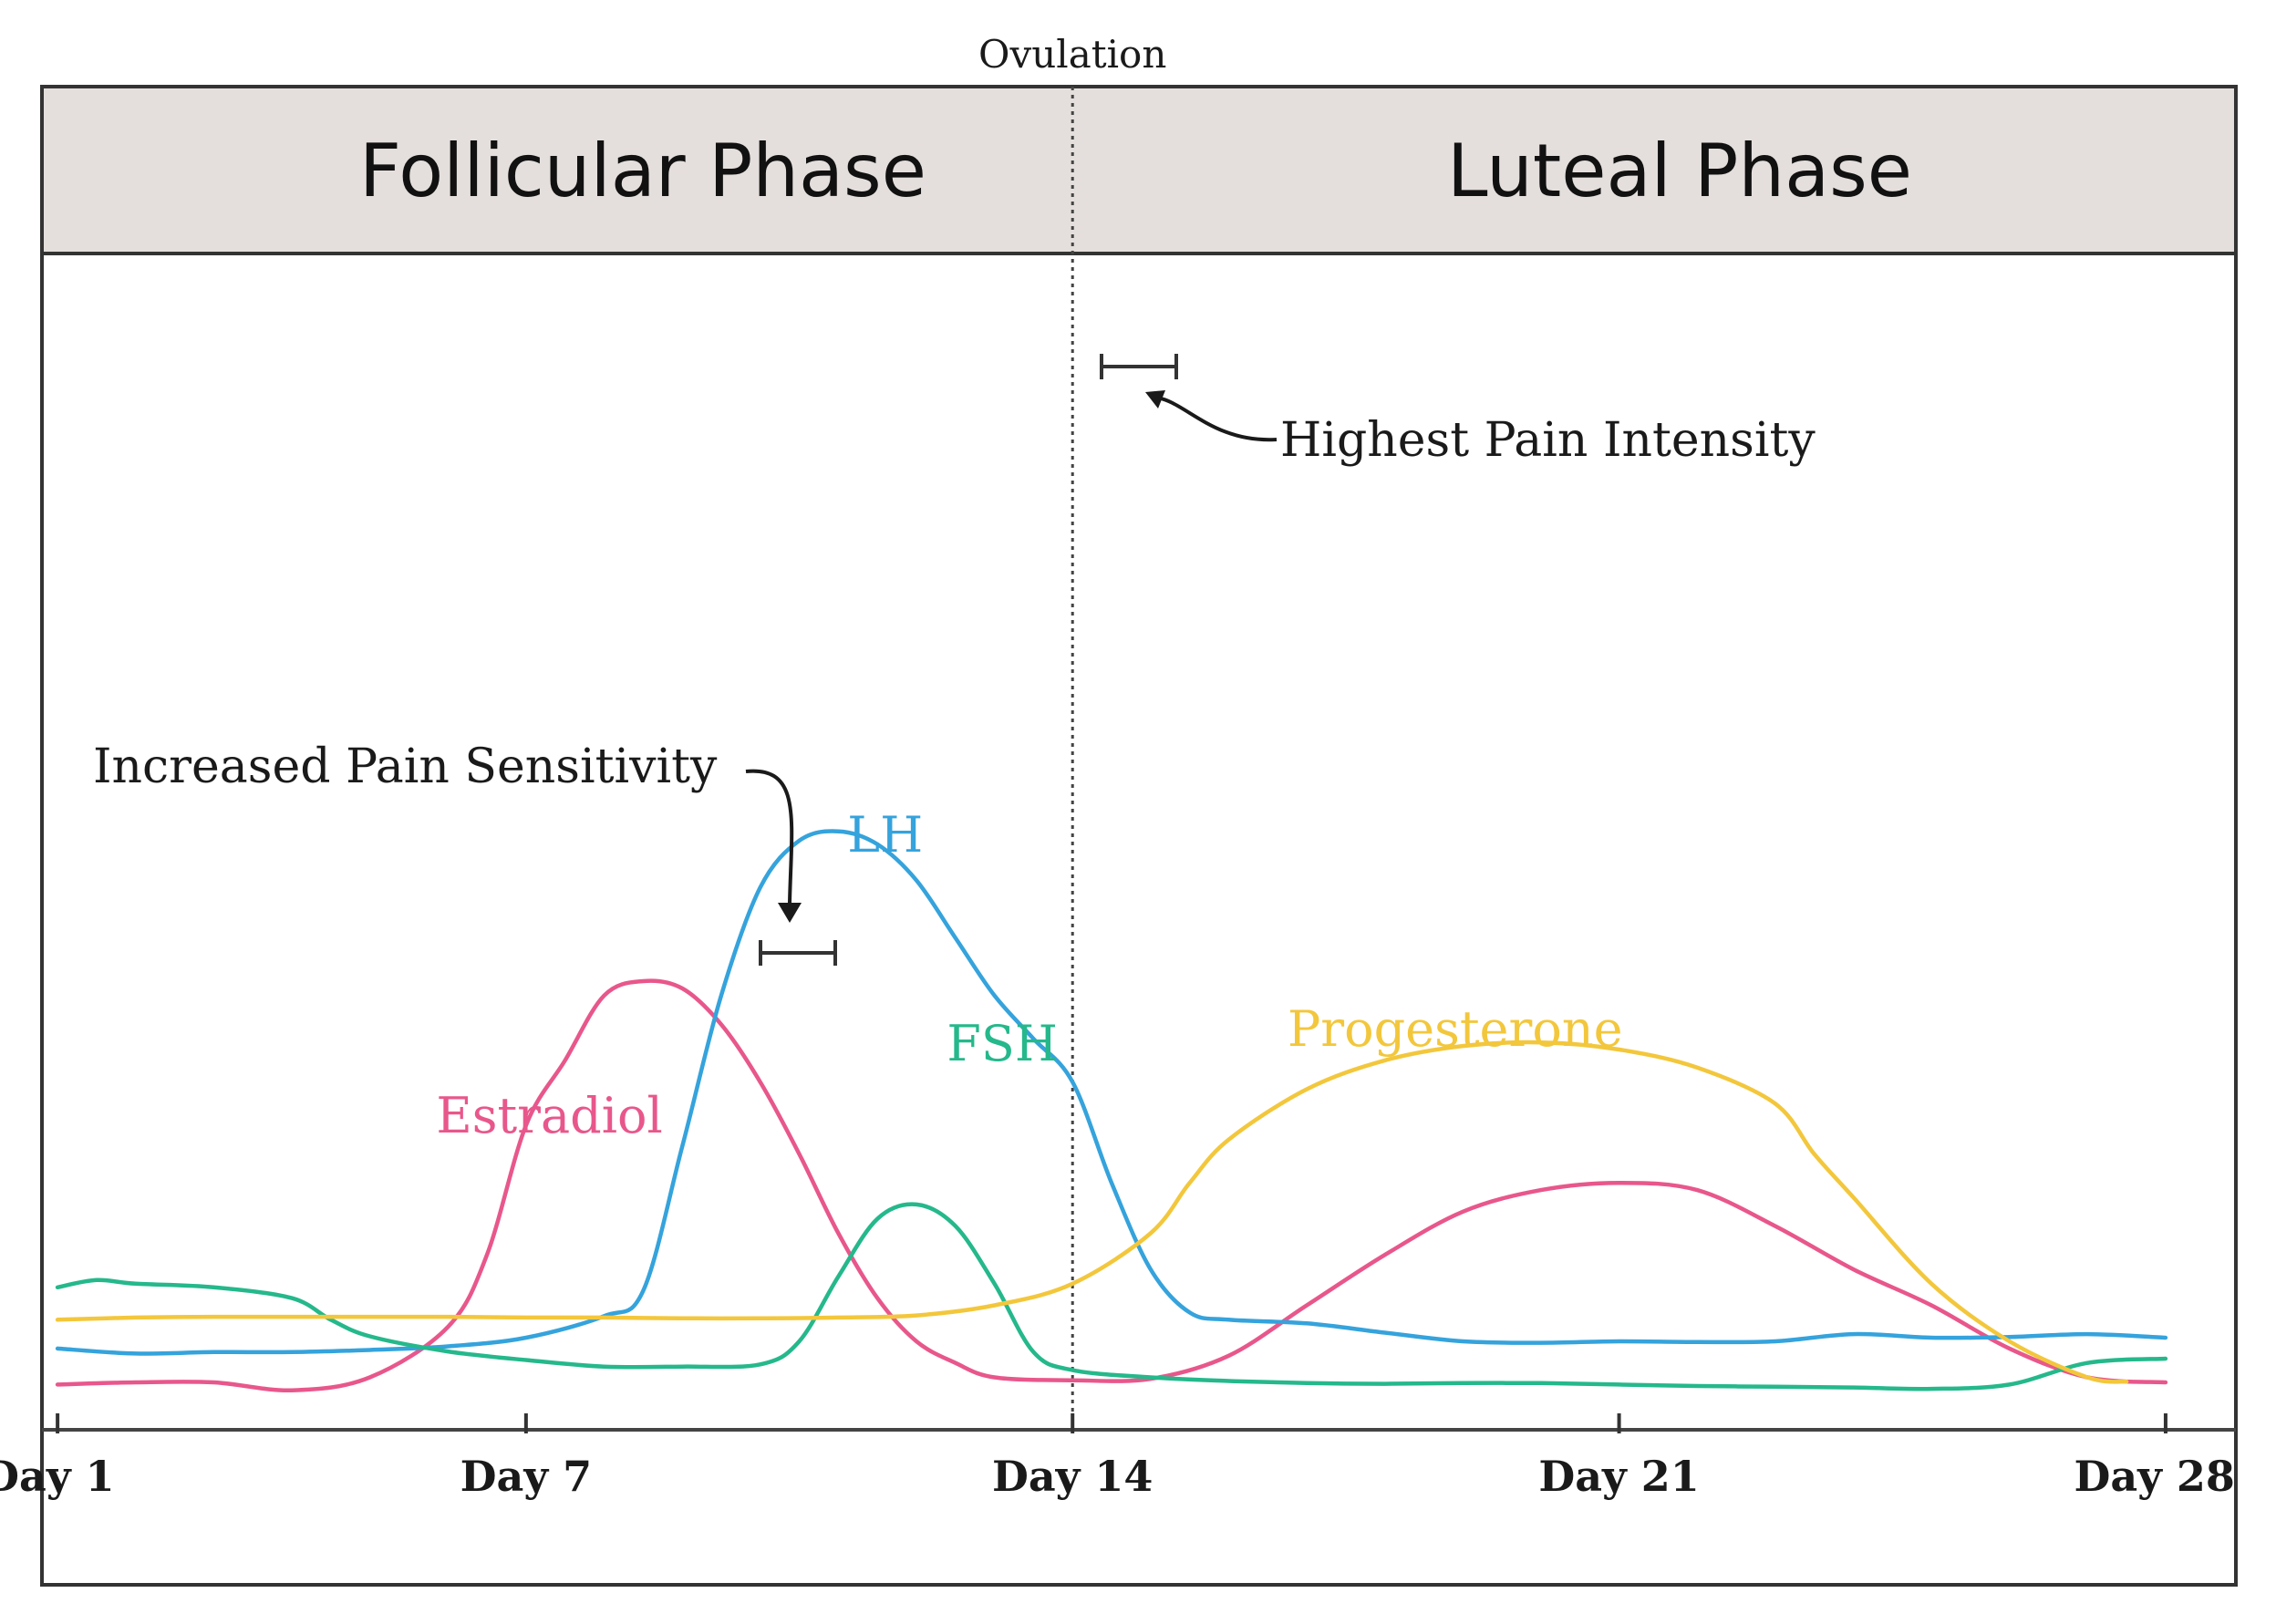  Describe the element at coordinates (790, 913) in the screenshot. I see `increased-pain-arrowhead` at that location.